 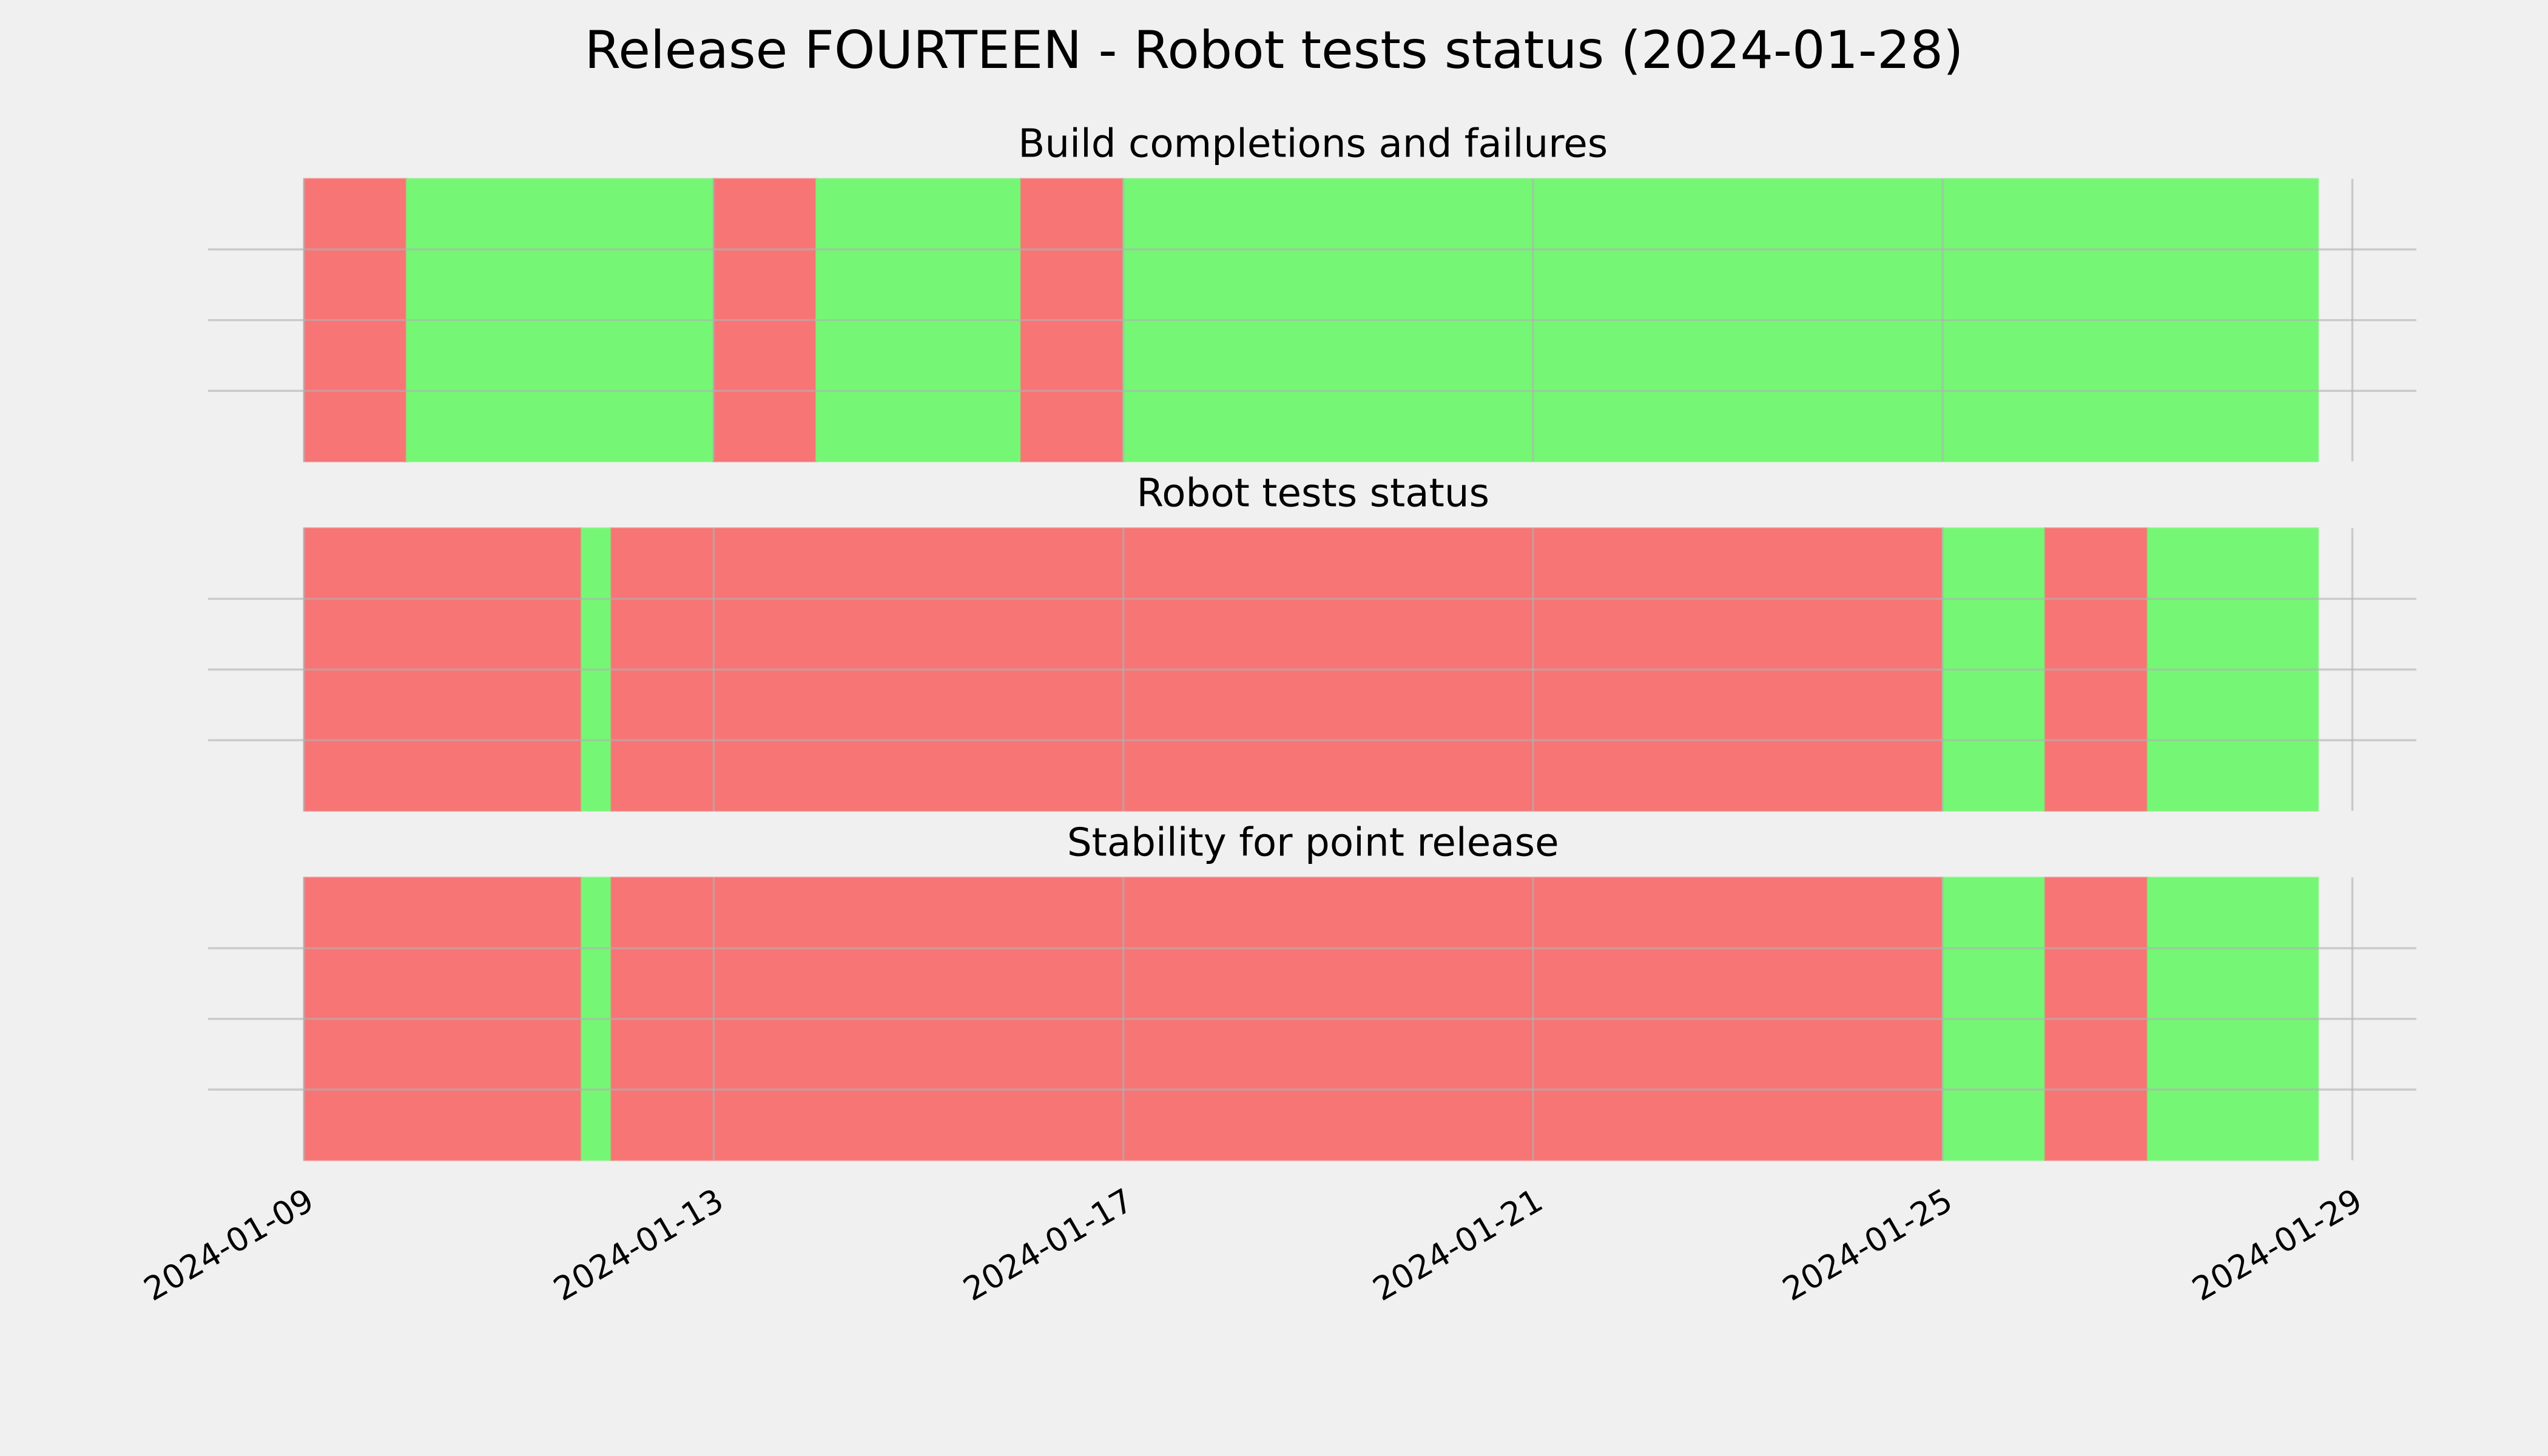 What do you see at coordinates (1312, 493) in the screenshot?
I see `panel-title: Robot tests status` at bounding box center [1312, 493].